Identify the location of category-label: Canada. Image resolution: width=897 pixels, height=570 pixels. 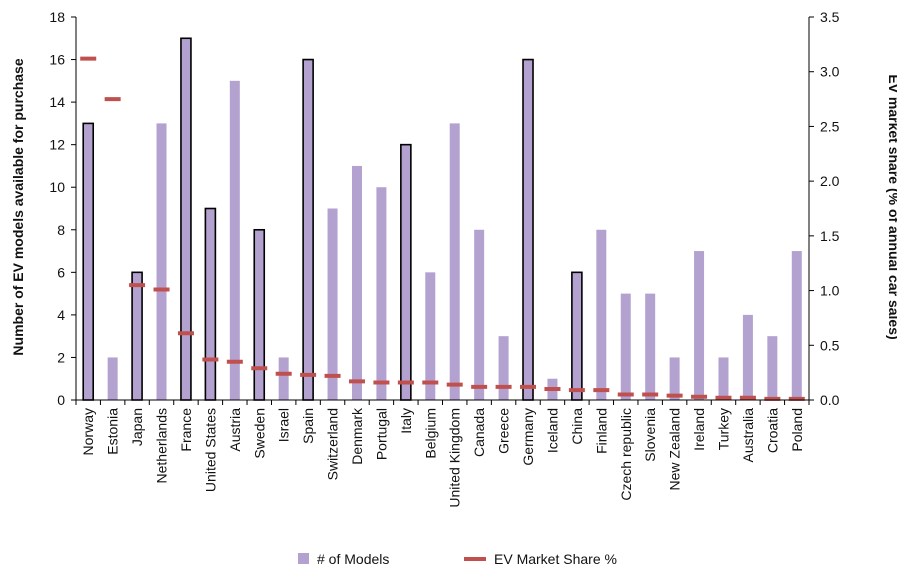
(479, 432).